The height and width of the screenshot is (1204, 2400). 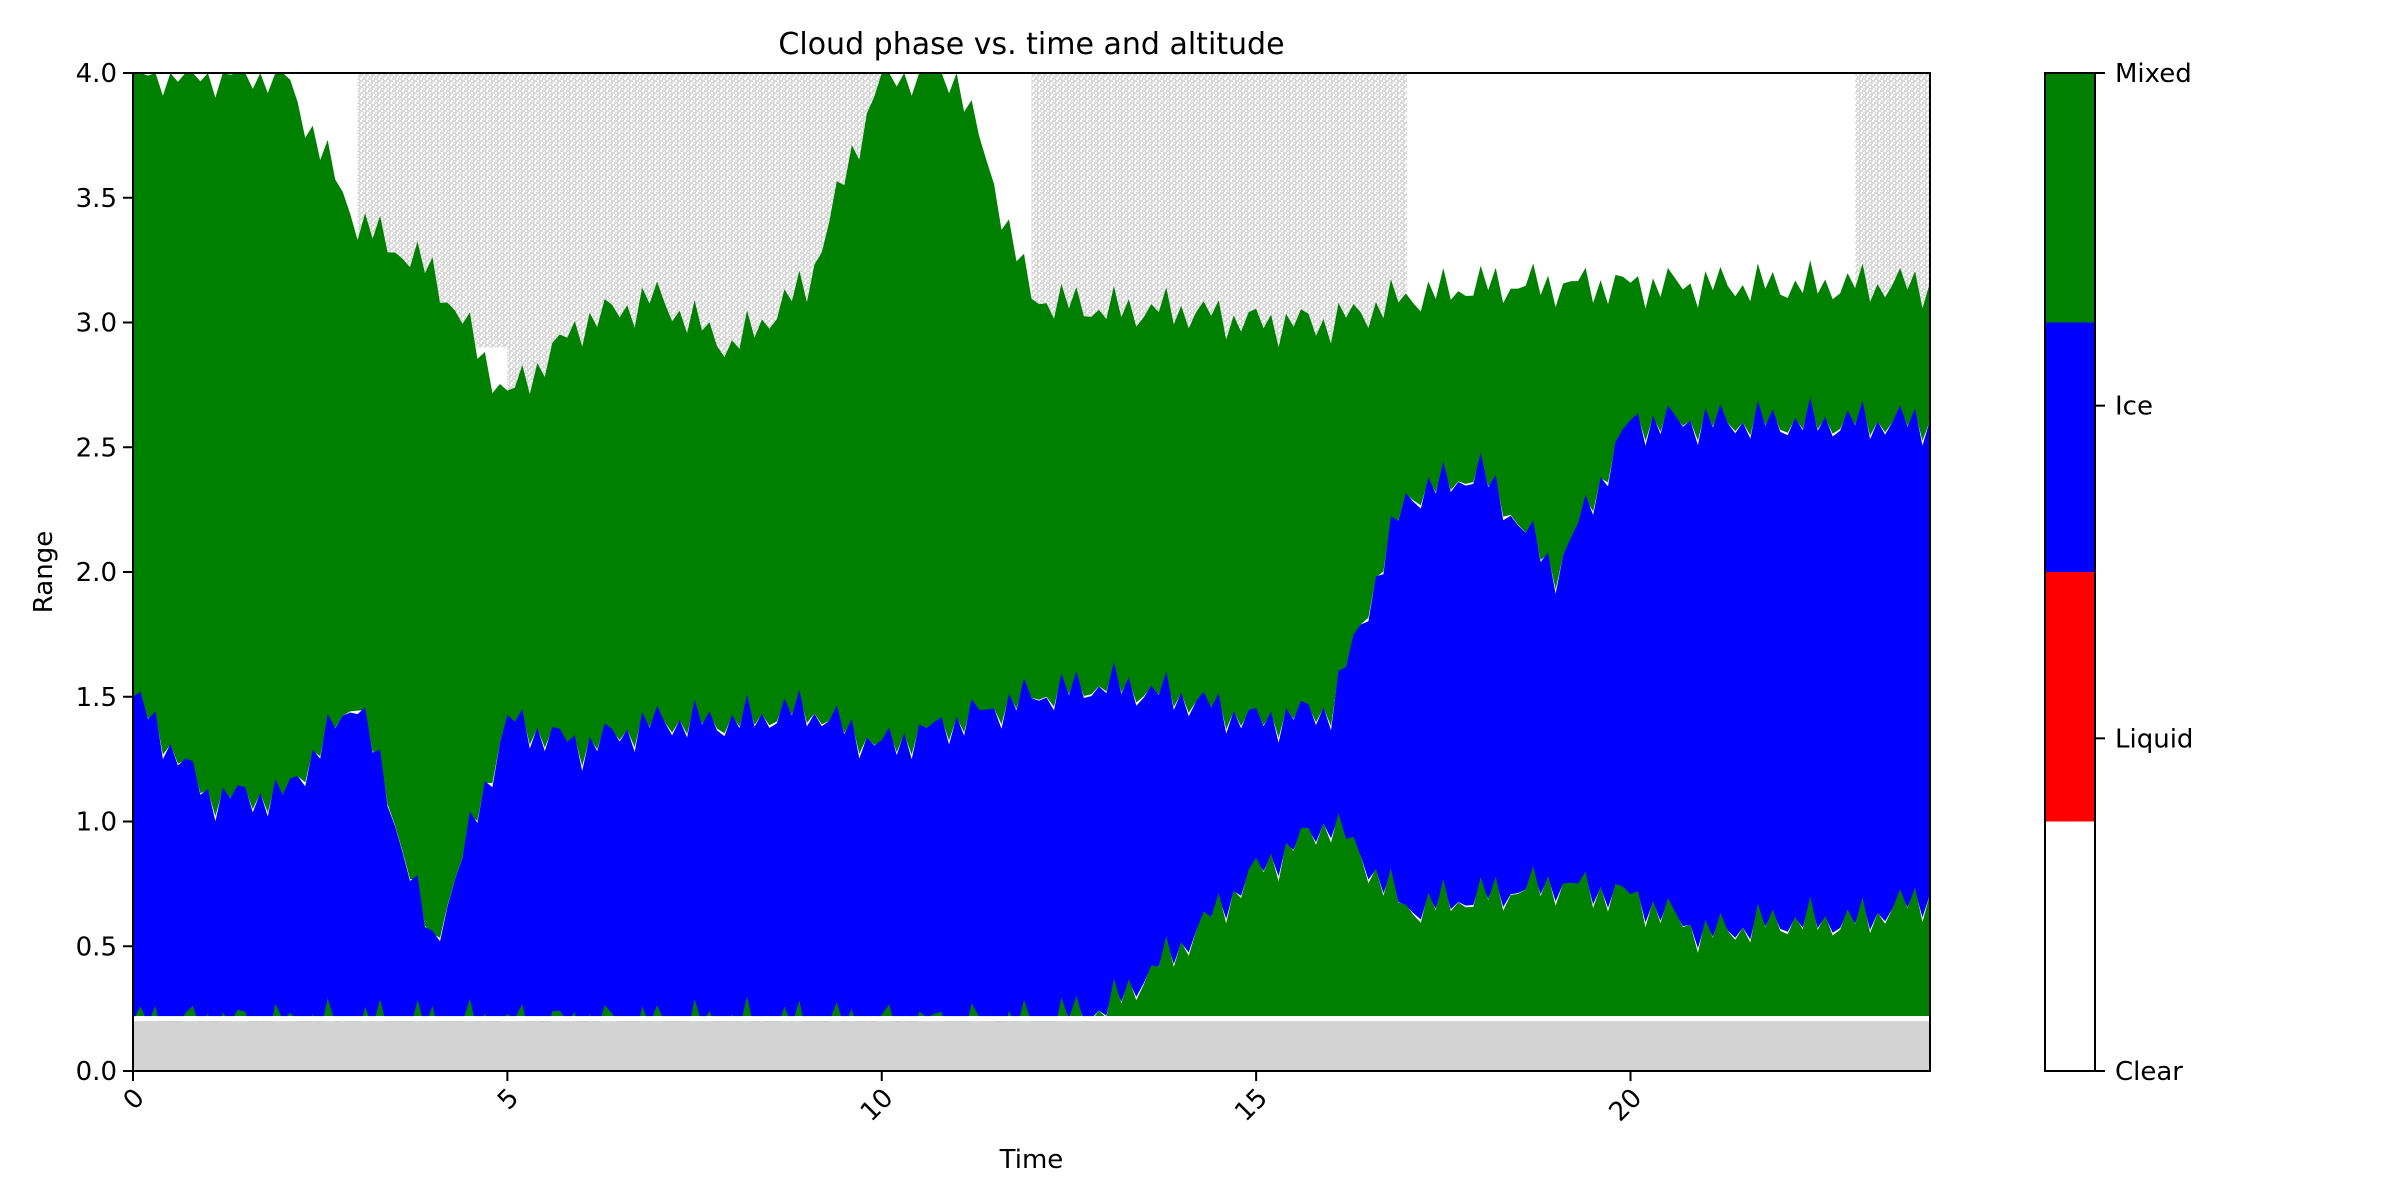 I want to click on upper-no-data-region, so click(x=470, y=210).